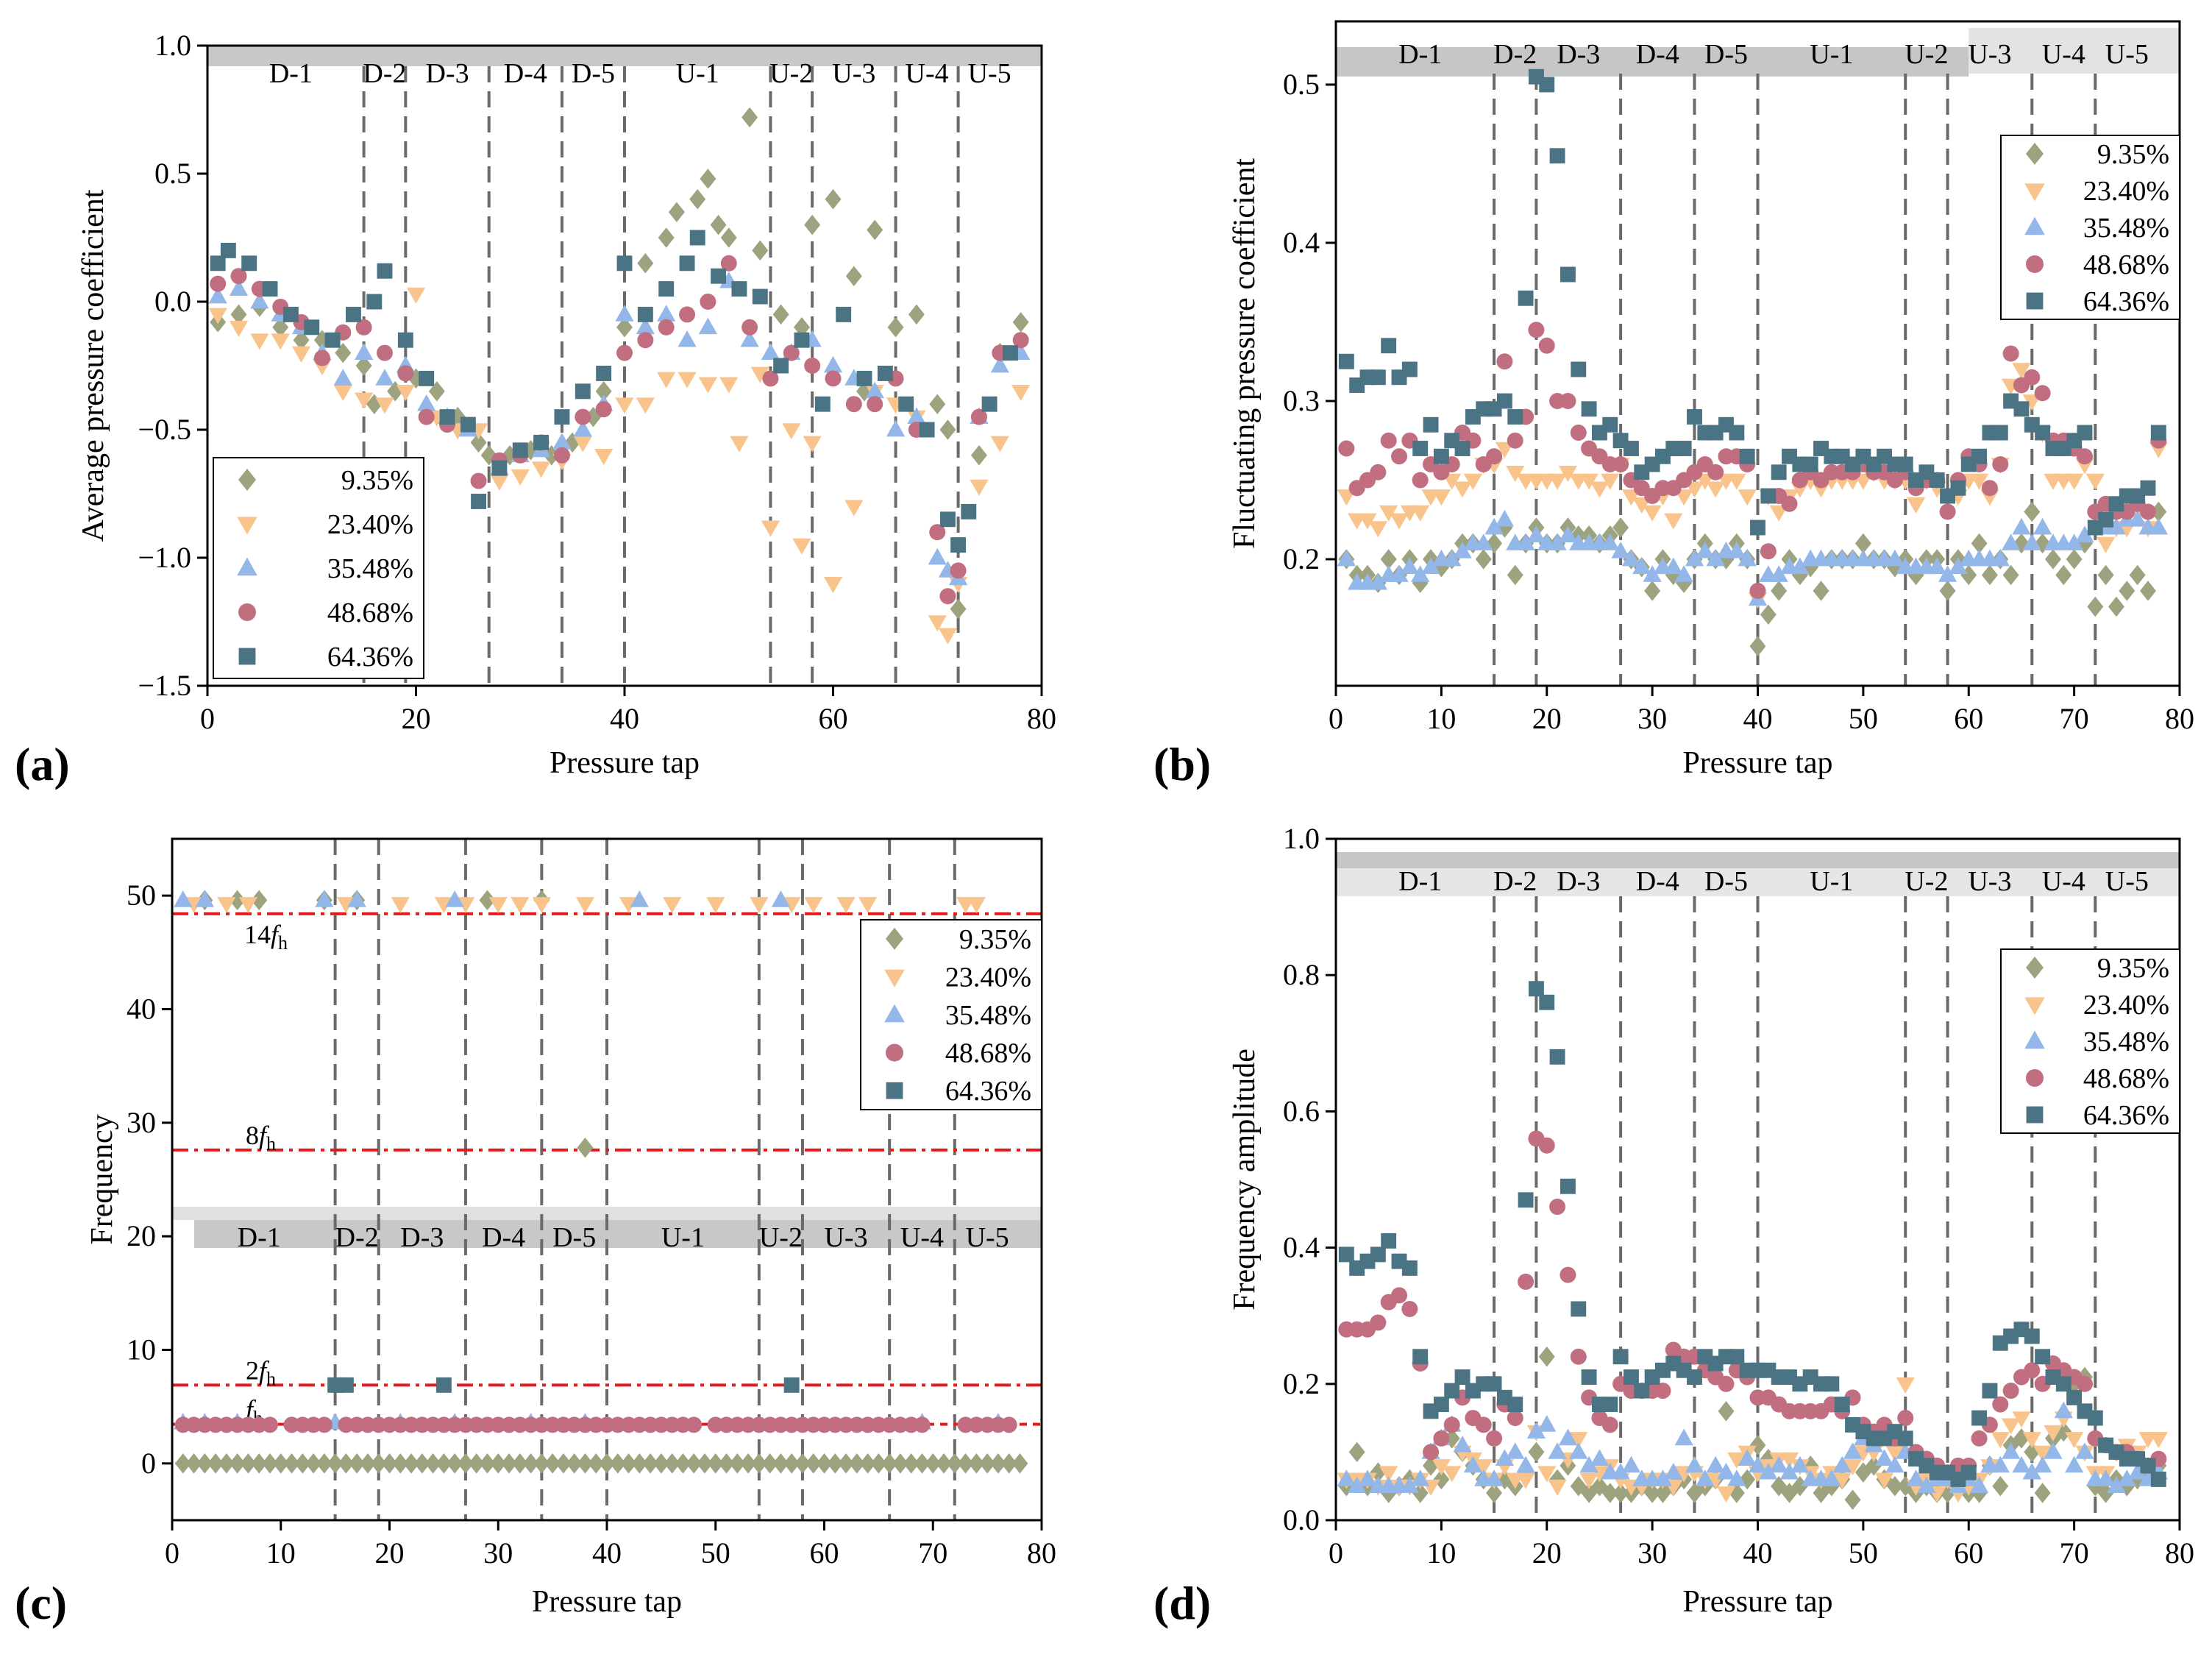  Describe the element at coordinates (261, 1372) in the screenshot. I see `reference-label: 2fh` at that location.